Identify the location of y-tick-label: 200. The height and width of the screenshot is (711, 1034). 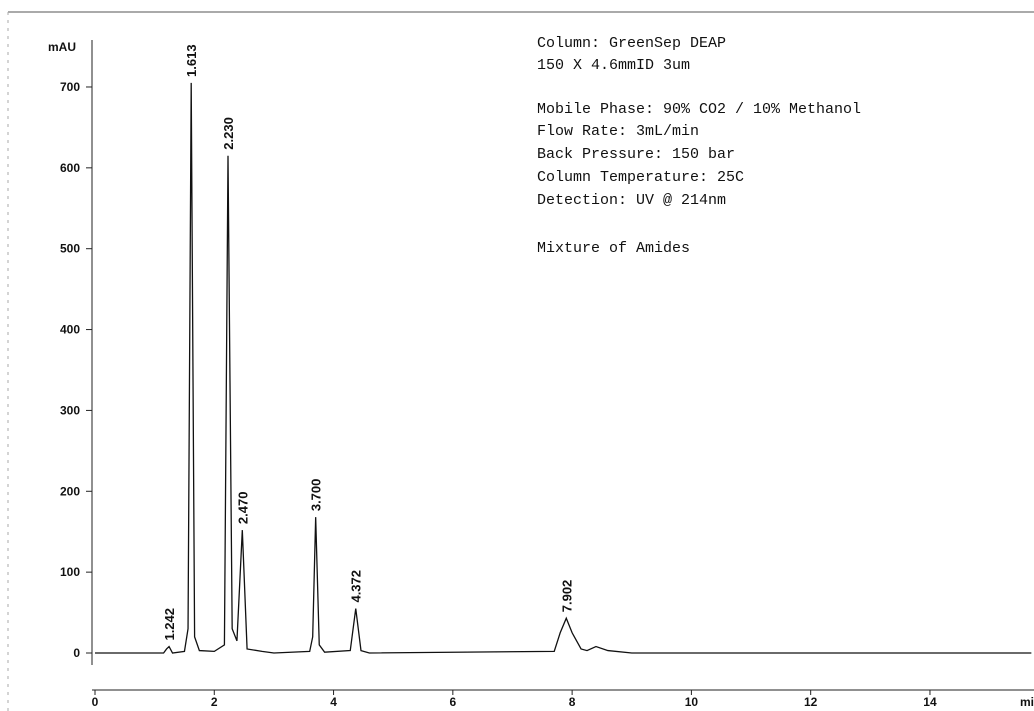
(70, 491).